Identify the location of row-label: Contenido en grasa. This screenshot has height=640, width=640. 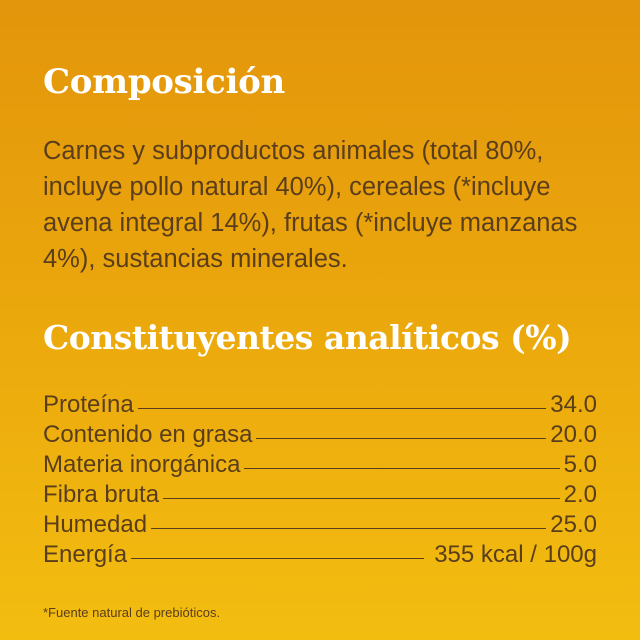
(148, 434).